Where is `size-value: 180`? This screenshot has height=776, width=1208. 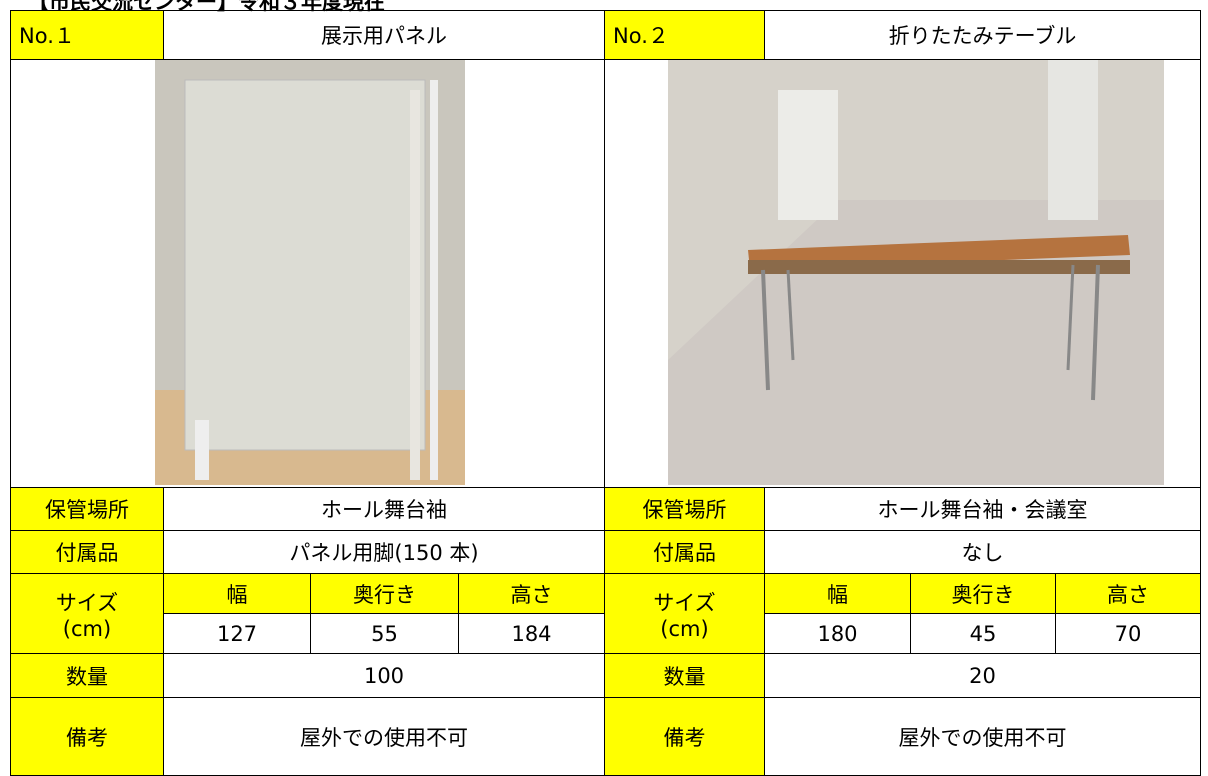 size-value: 180 is located at coordinates (837, 633).